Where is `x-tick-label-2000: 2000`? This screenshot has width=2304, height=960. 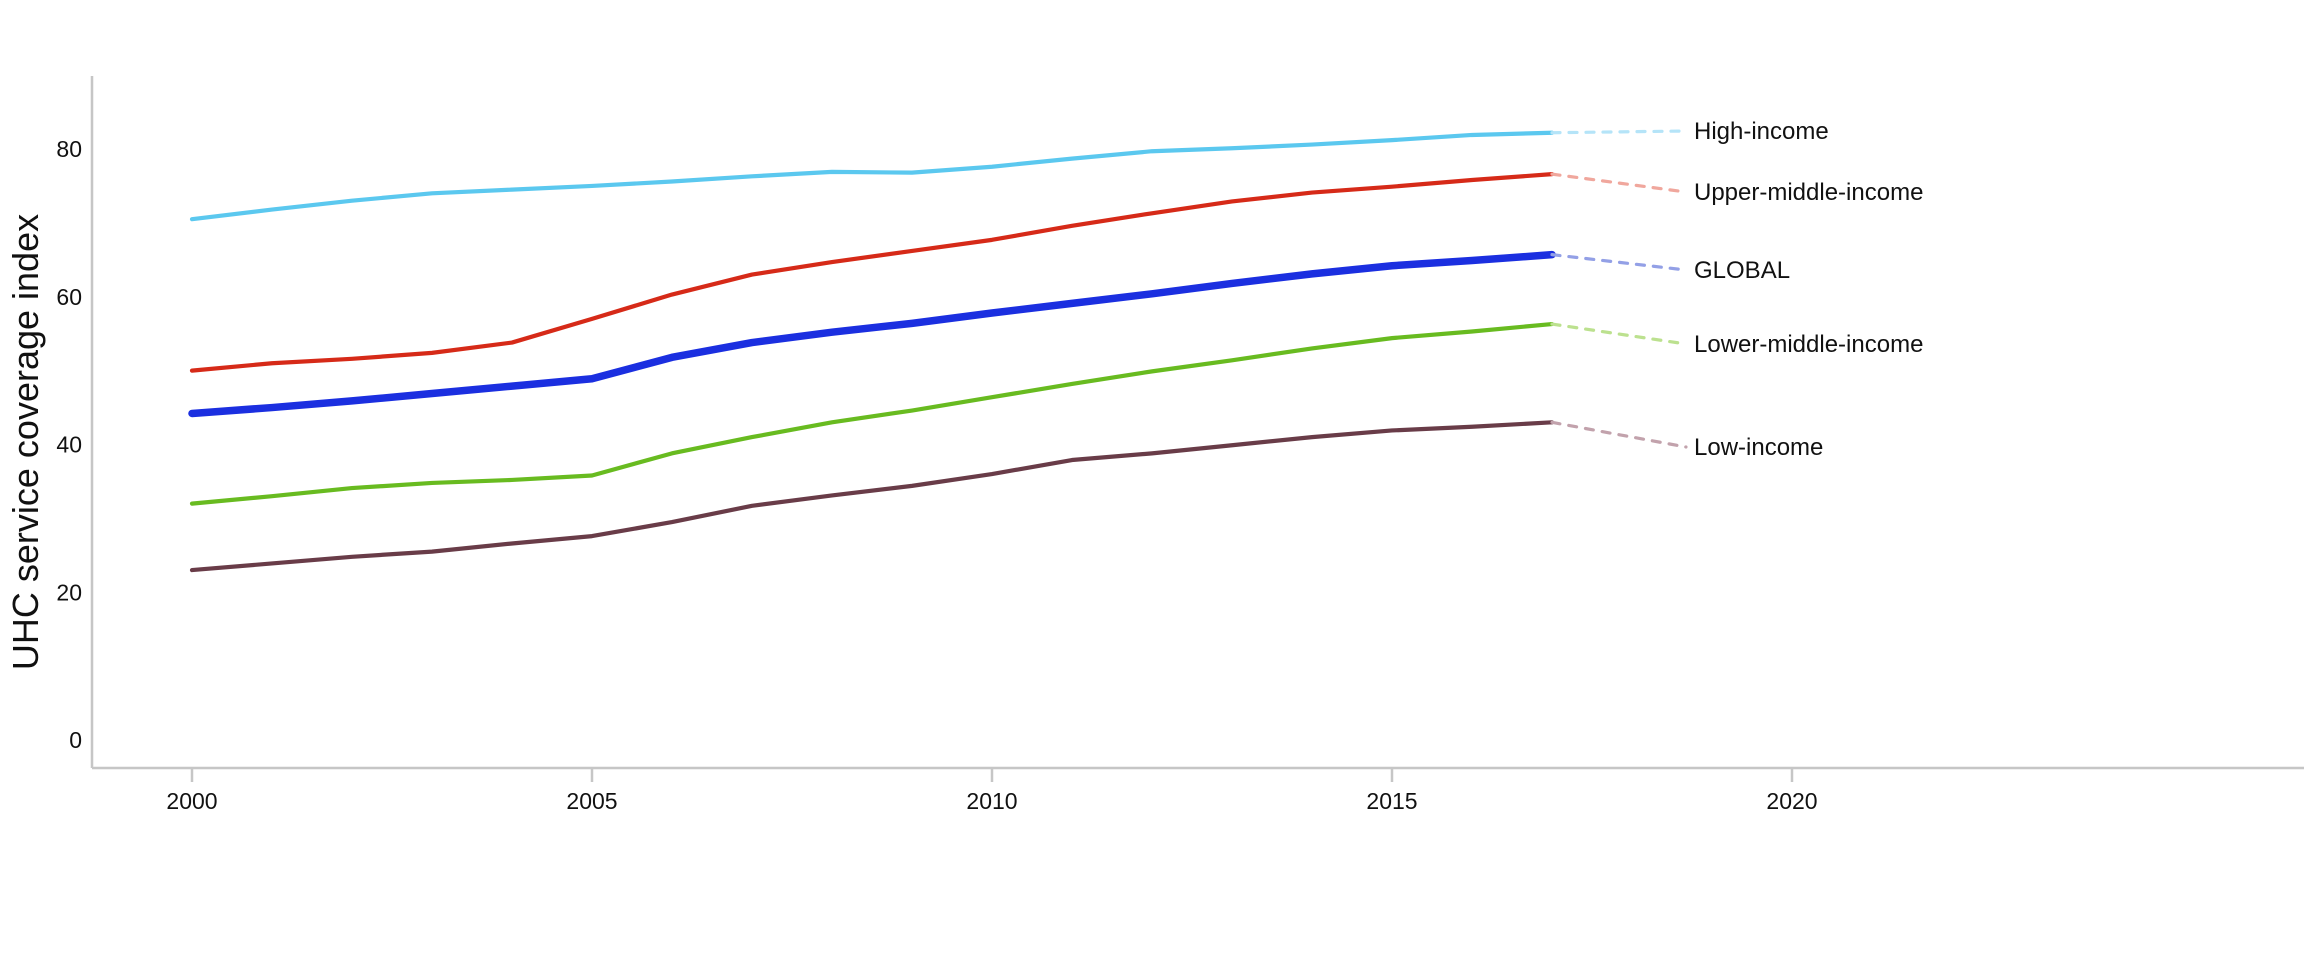
x-tick-label-2000: 2000 is located at coordinates (191, 801).